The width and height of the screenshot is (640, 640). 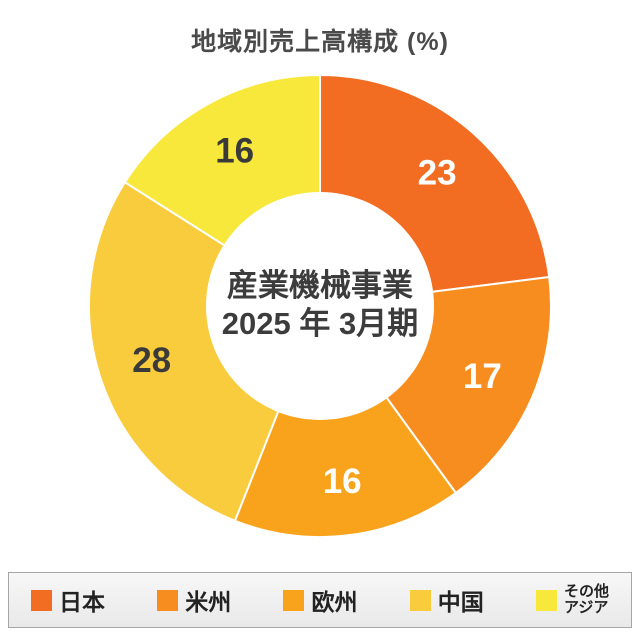 I want to click on segment-value-label: 28, so click(x=151, y=360).